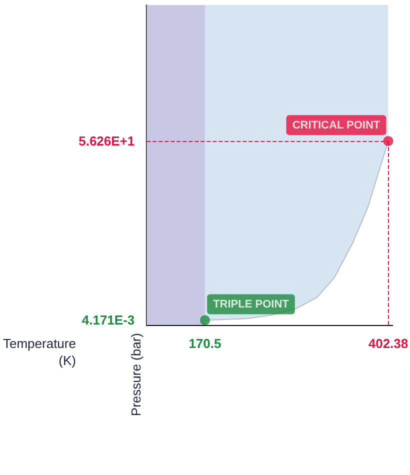  Describe the element at coordinates (205, 343) in the screenshot. I see `x-tick-label: 170.5` at that location.